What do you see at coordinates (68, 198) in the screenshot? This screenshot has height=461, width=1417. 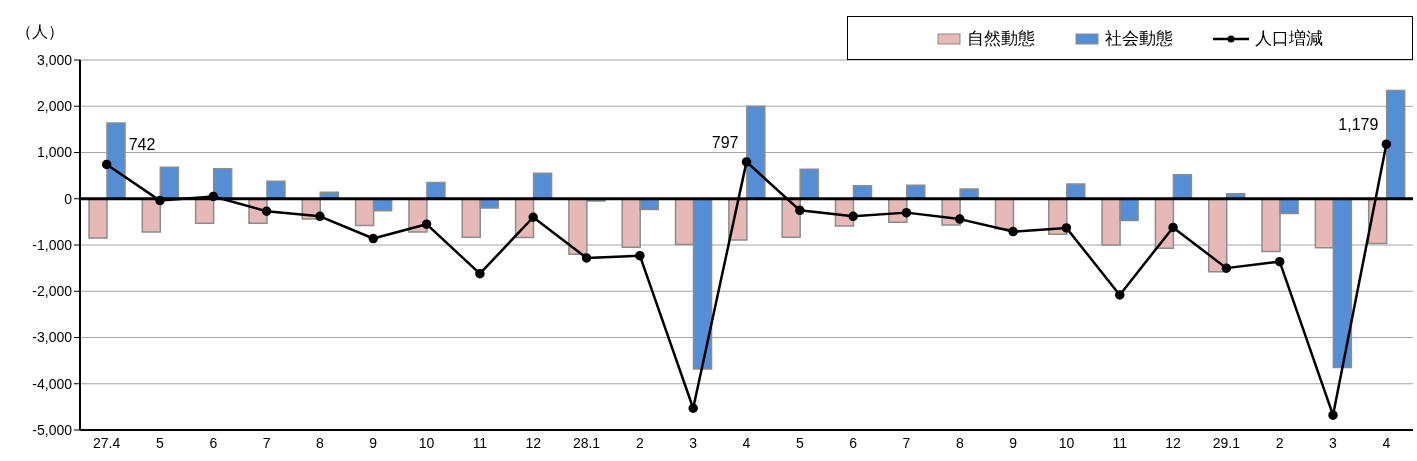 I see `y-tick-label: 0` at bounding box center [68, 198].